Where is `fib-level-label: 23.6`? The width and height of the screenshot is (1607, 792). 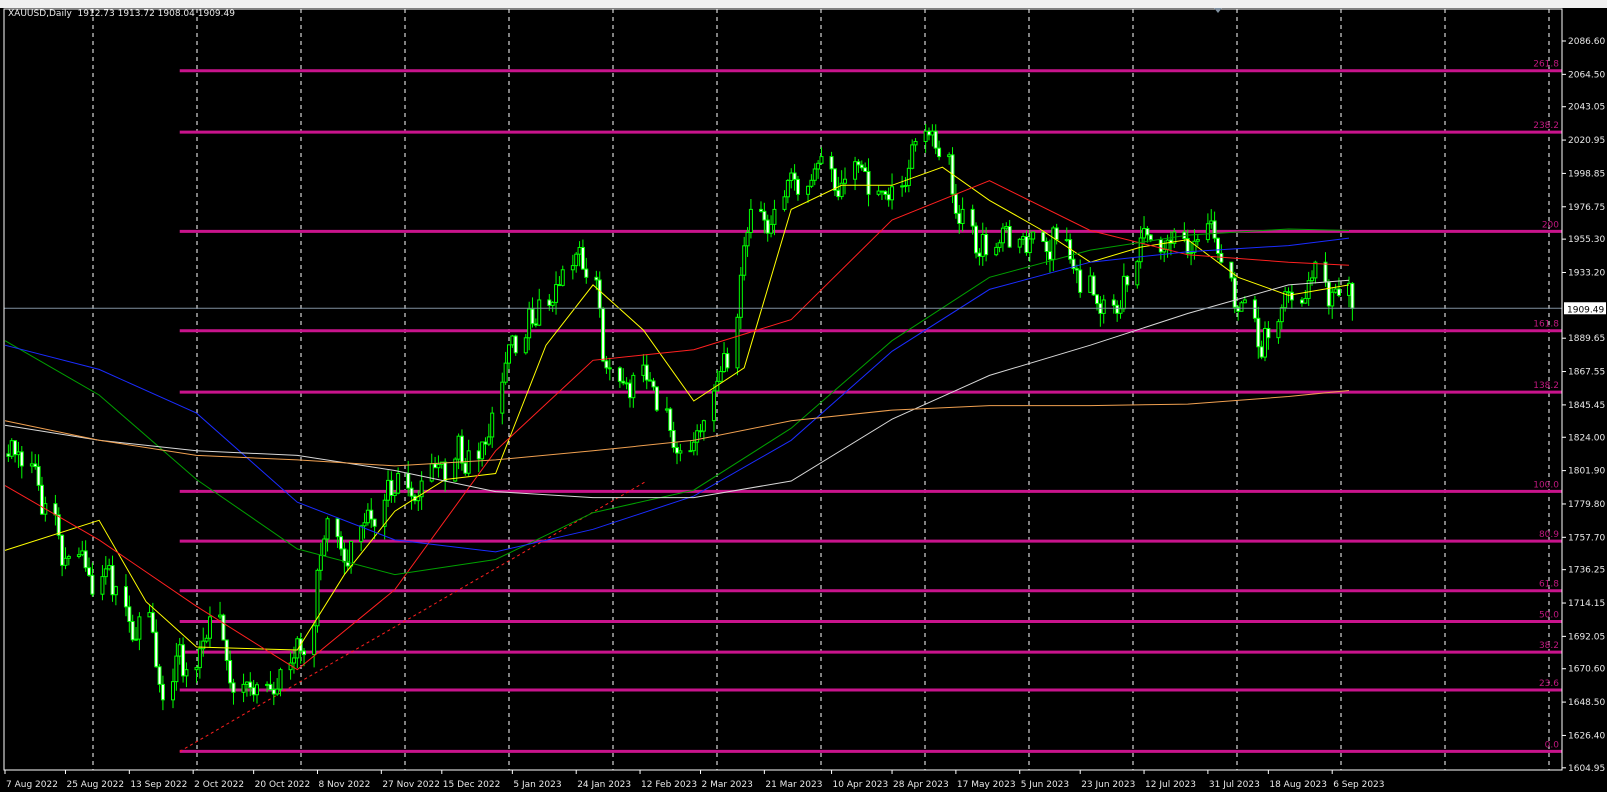 fib-level-label: 23.6 is located at coordinates (1549, 684).